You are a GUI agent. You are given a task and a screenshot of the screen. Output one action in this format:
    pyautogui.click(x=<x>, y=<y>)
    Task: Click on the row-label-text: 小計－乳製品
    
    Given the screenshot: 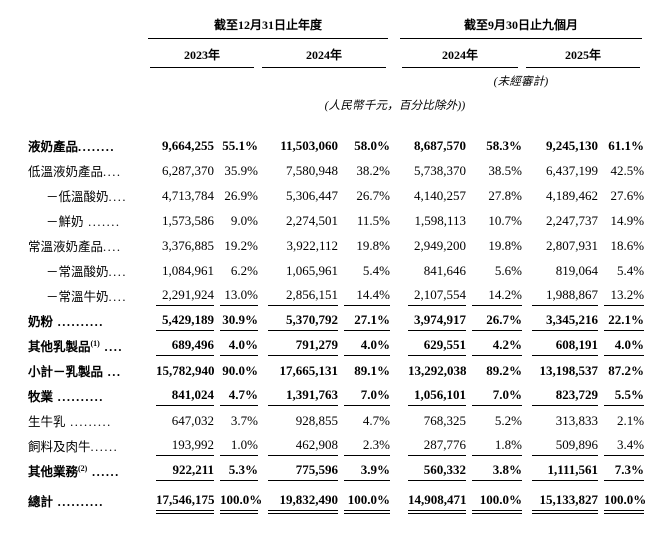 What is the action you would take?
    pyautogui.click(x=66, y=372)
    